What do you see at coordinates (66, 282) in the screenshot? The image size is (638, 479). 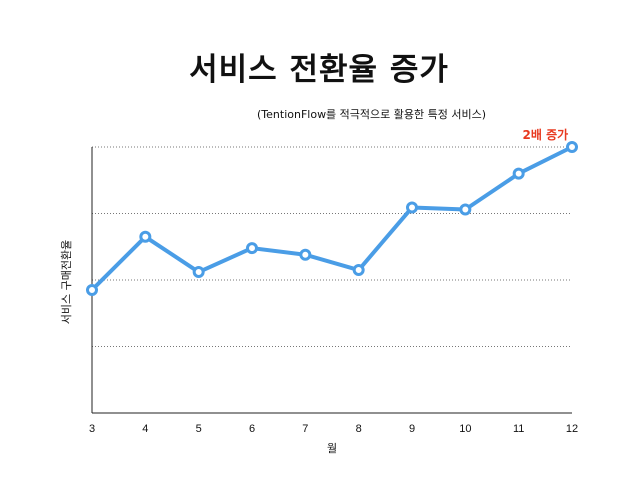 I see `y-axis-label: 서비스 구매전환율` at bounding box center [66, 282].